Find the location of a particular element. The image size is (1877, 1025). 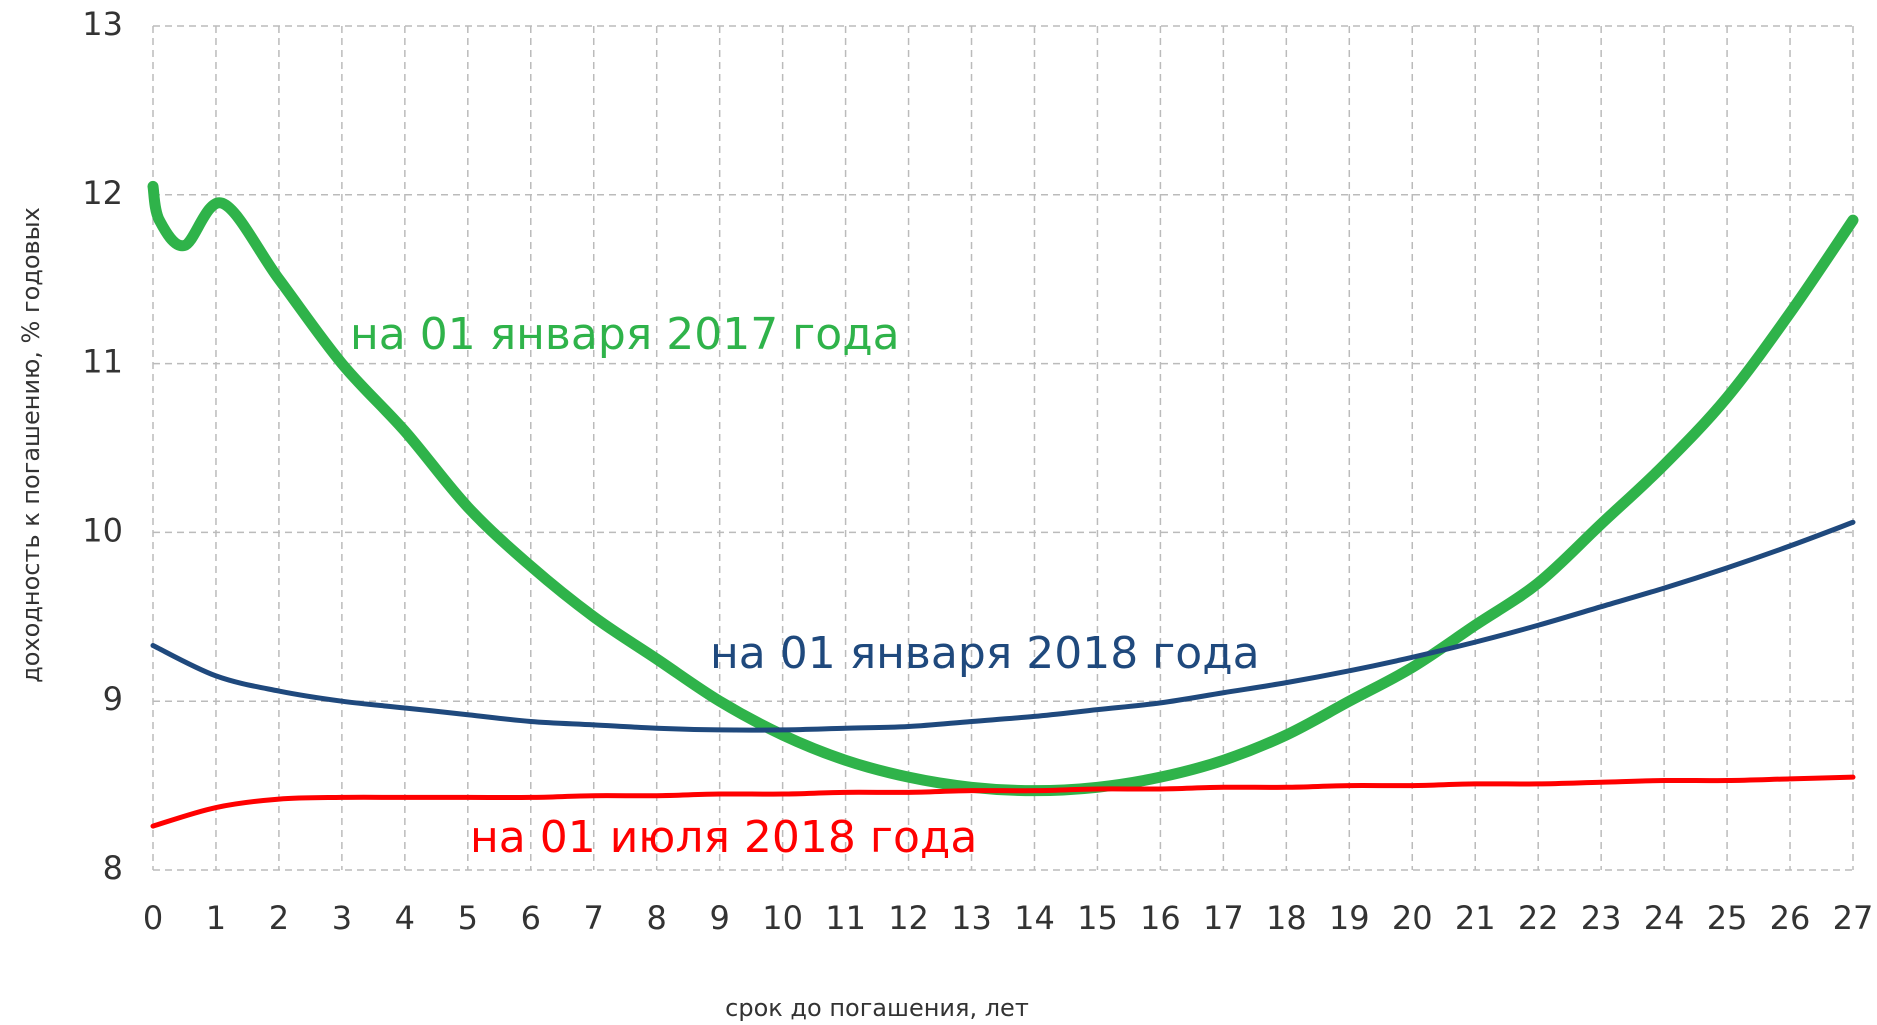

x-tick-label: 11 is located at coordinates (845, 918).